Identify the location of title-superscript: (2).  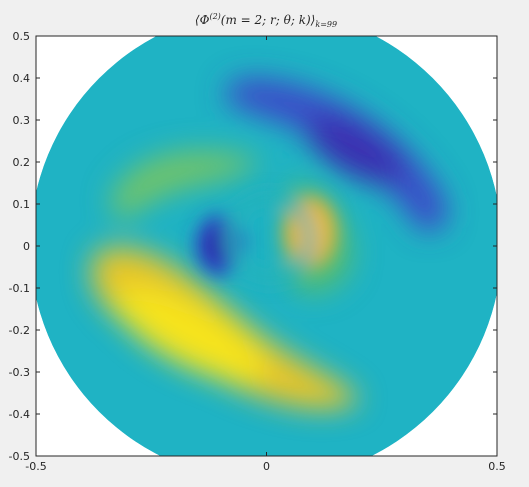
(214, 16).